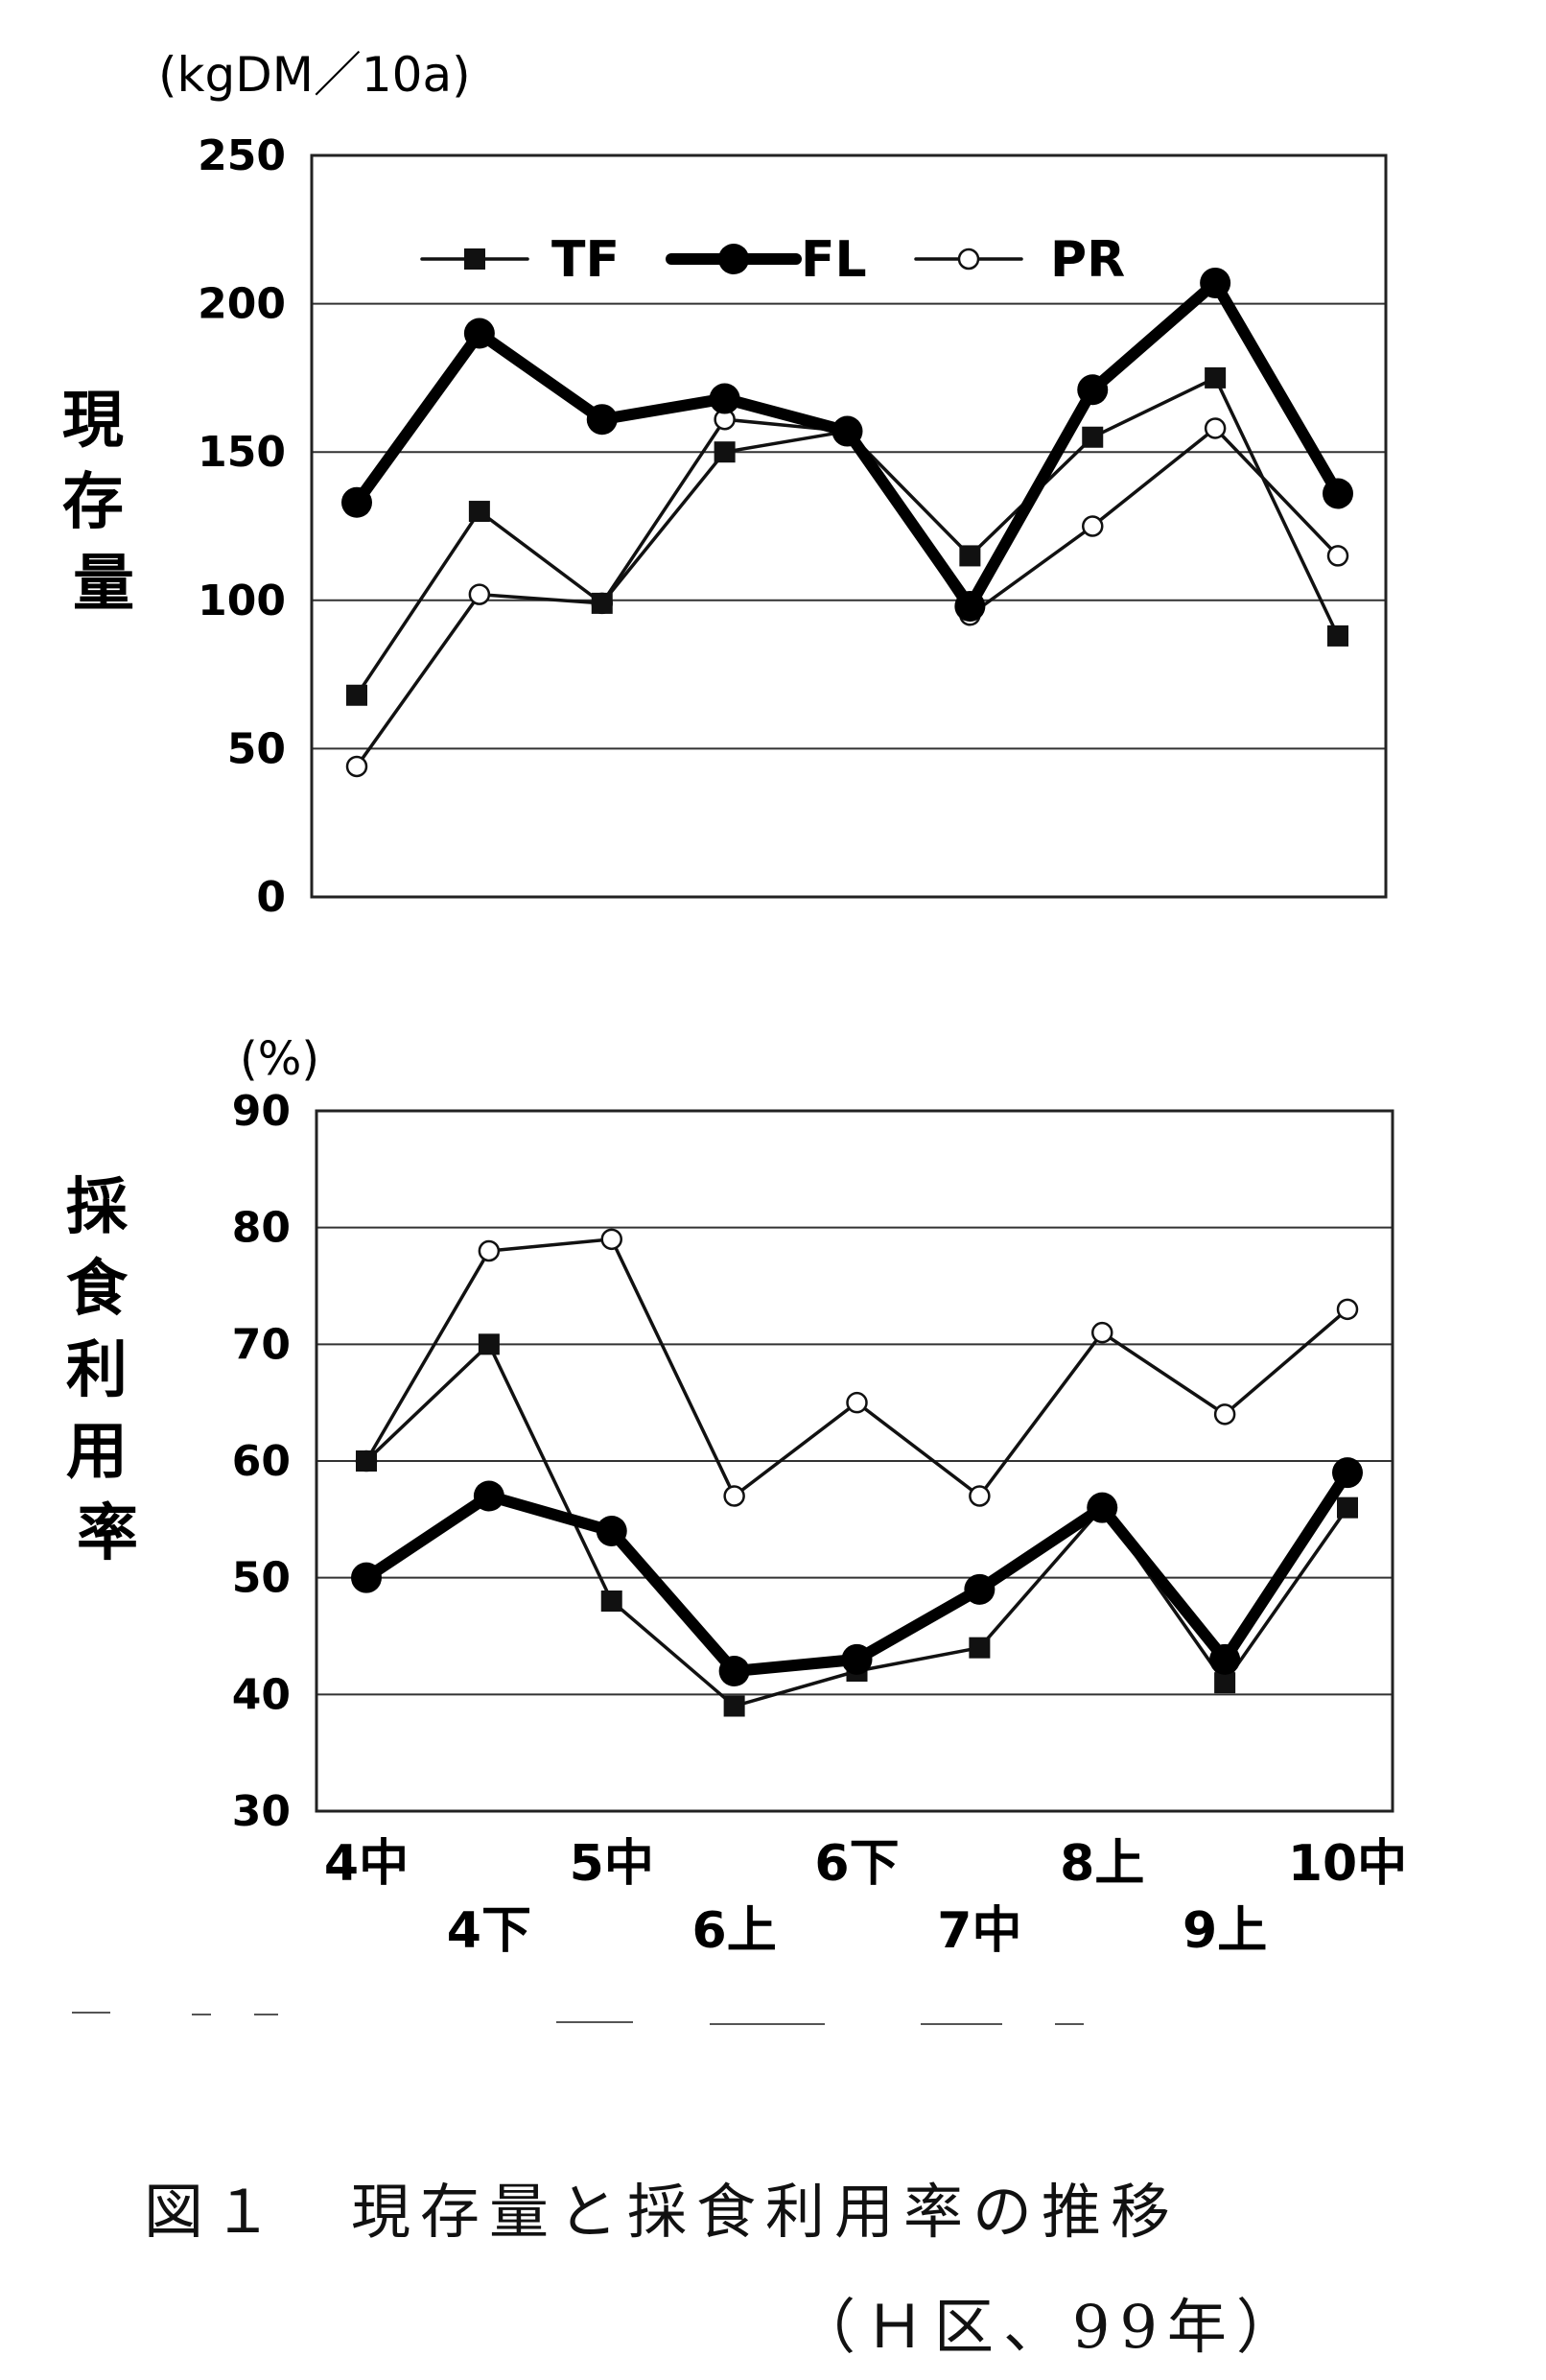 This screenshot has width=1546, height=2380. I want to click on chart2-y-label-char: 用, so click(97, 1453).